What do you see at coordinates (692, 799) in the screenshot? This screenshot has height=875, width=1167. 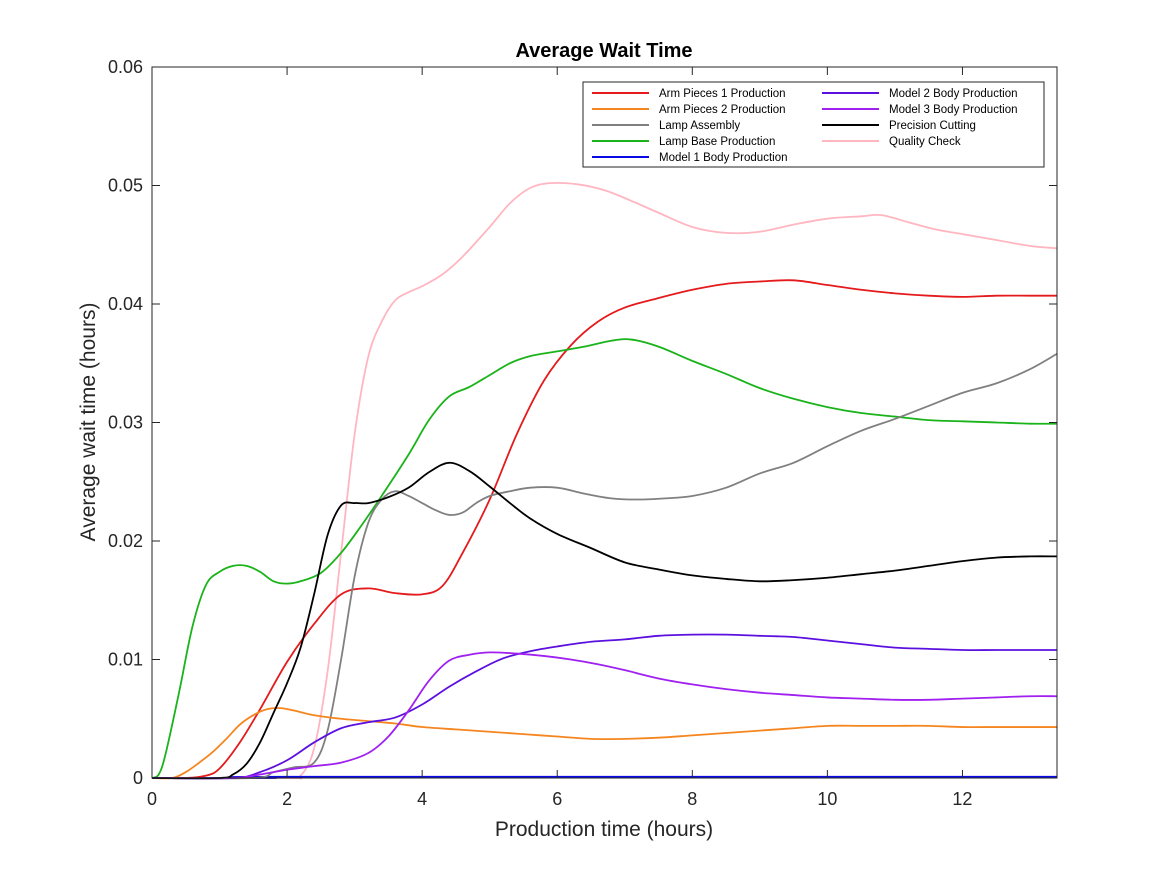 I see `x-tick-label: 8` at bounding box center [692, 799].